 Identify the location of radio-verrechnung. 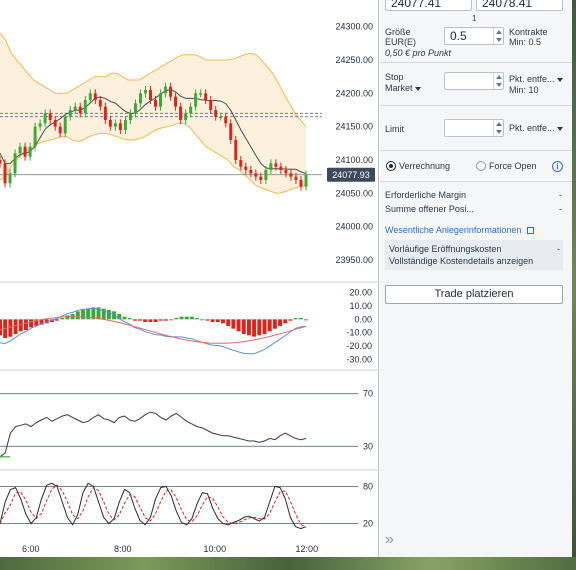
(391, 166).